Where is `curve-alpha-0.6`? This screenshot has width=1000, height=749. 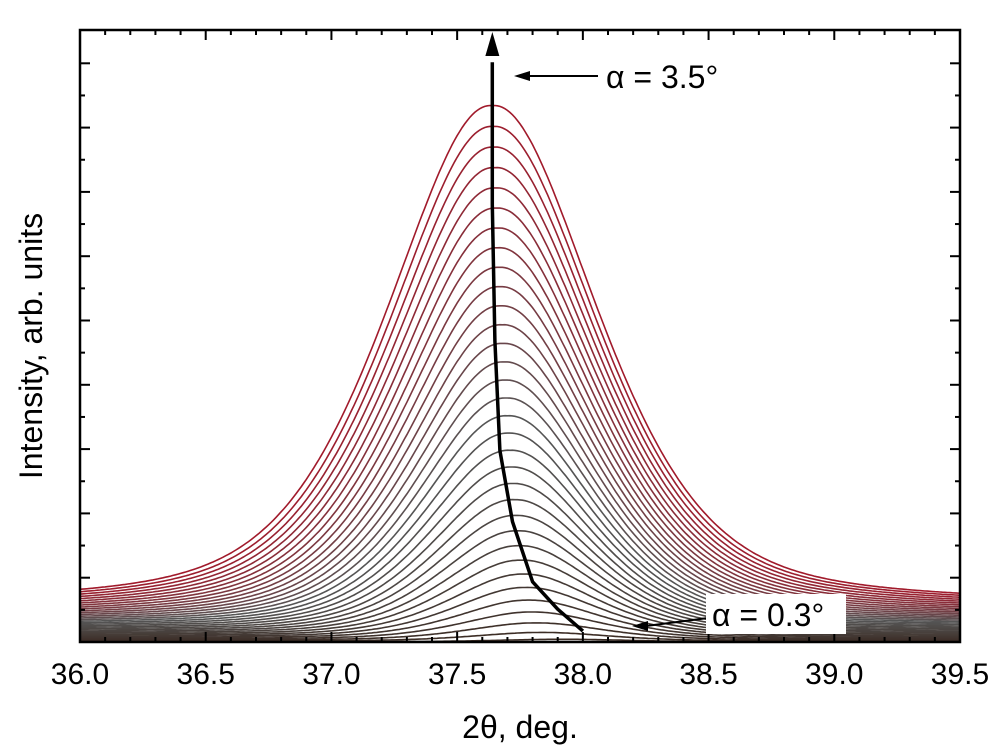 curve-alpha-0.6 is located at coordinates (520, 625).